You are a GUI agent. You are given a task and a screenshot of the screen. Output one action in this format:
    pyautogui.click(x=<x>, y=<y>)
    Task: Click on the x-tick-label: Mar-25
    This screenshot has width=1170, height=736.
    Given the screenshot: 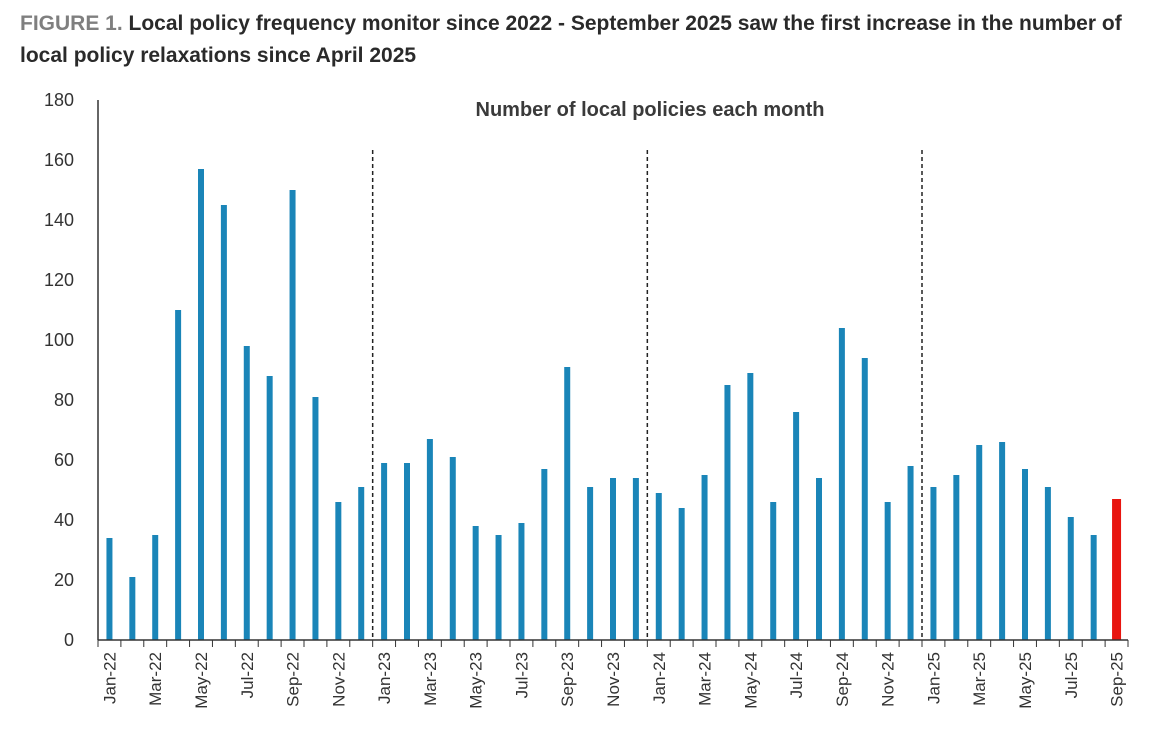 What is the action you would take?
    pyautogui.click(x=979, y=679)
    